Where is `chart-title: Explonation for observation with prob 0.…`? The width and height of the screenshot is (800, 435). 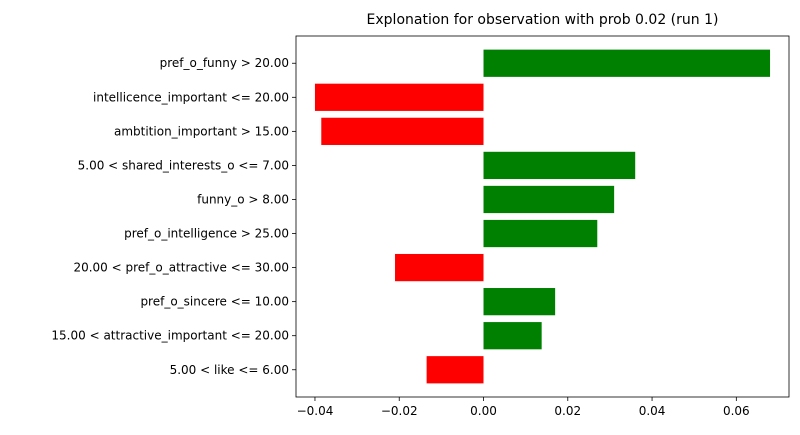 chart-title: Explonation for observation with prob 0.… is located at coordinates (543, 20).